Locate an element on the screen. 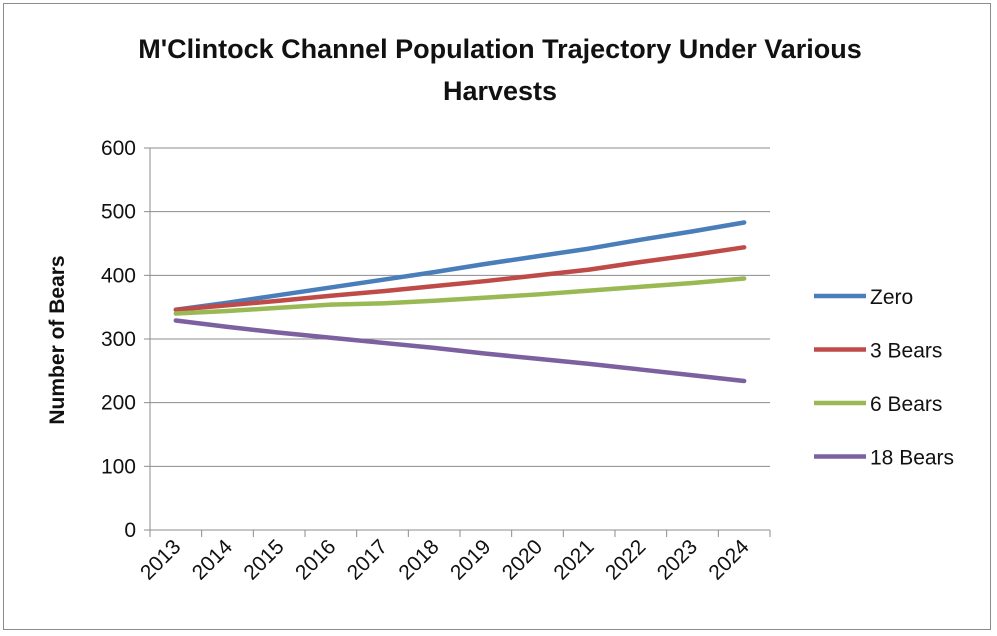 The width and height of the screenshot is (997, 636). x-tick-label: 2017 is located at coordinates (367, 559).